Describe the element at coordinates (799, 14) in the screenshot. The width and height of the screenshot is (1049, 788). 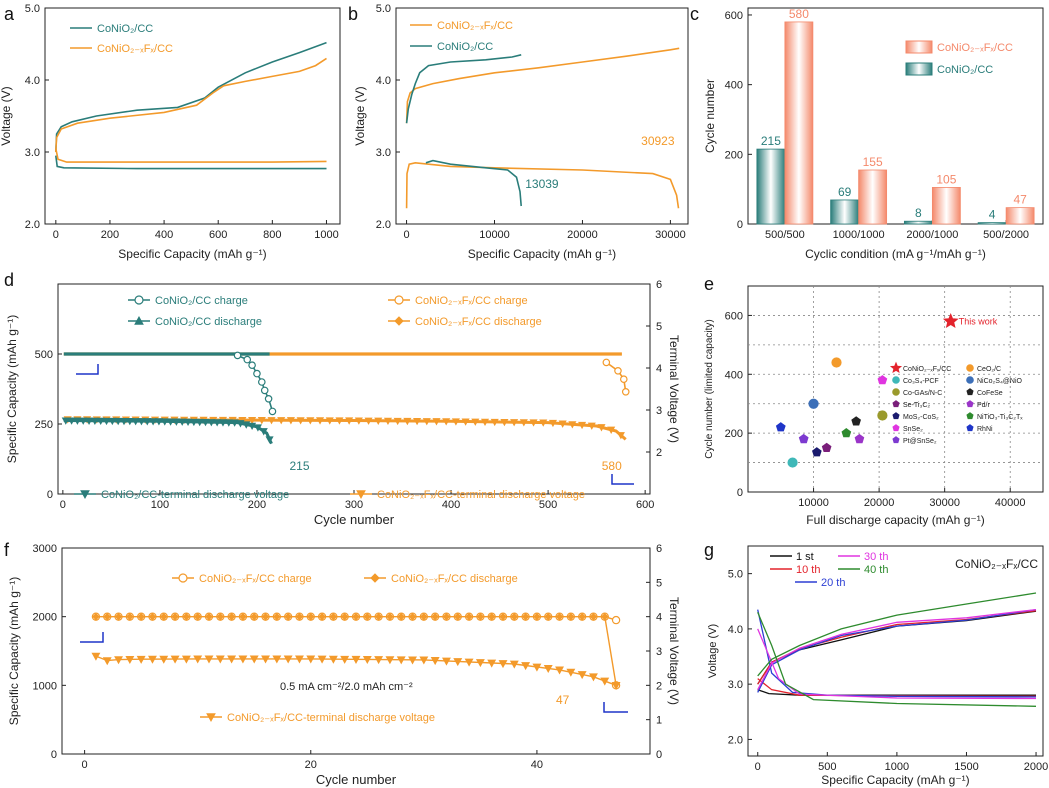
I see `panel-c-bar-label: 580` at that location.